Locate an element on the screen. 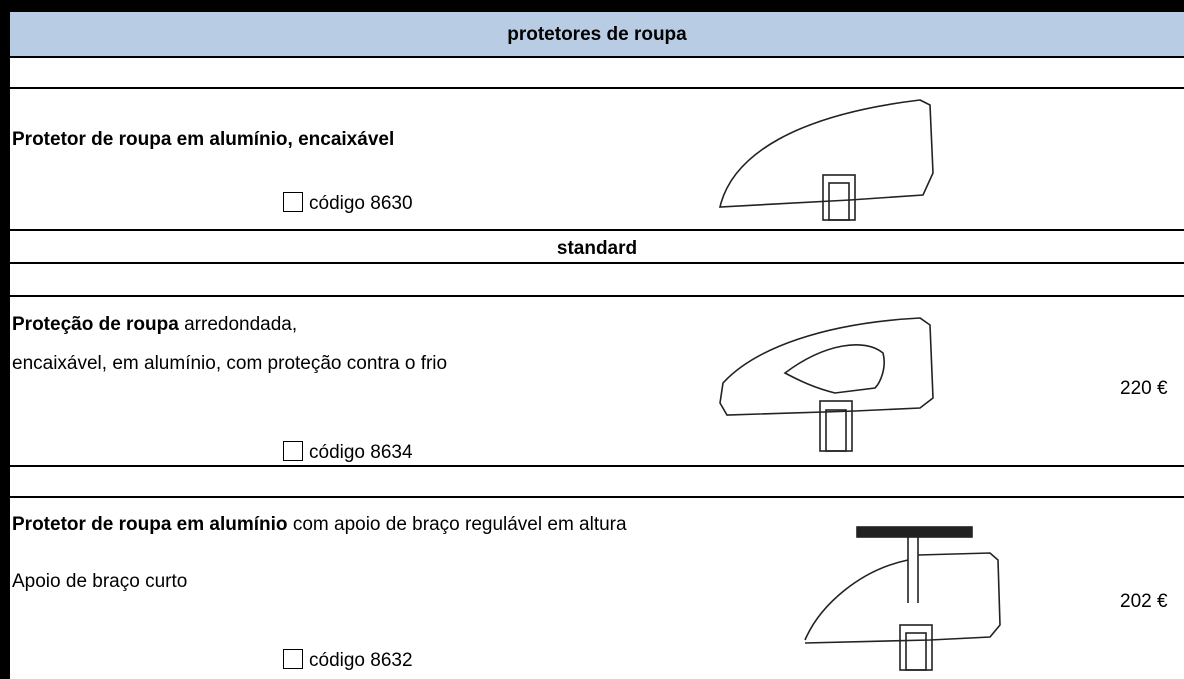  top-border is located at coordinates (592, 6).